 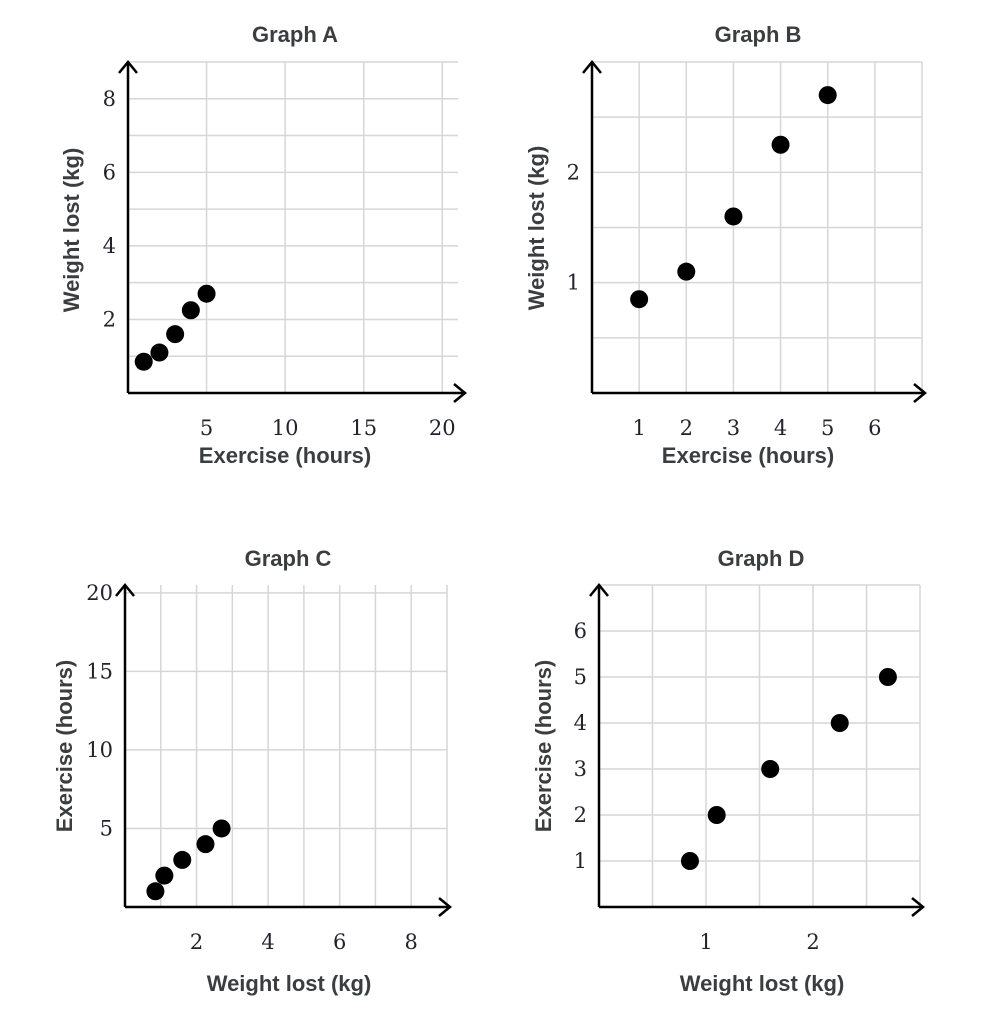 What do you see at coordinates (64, 746) in the screenshot?
I see `graph-c-ylabel: Exercise (hours)` at bounding box center [64, 746].